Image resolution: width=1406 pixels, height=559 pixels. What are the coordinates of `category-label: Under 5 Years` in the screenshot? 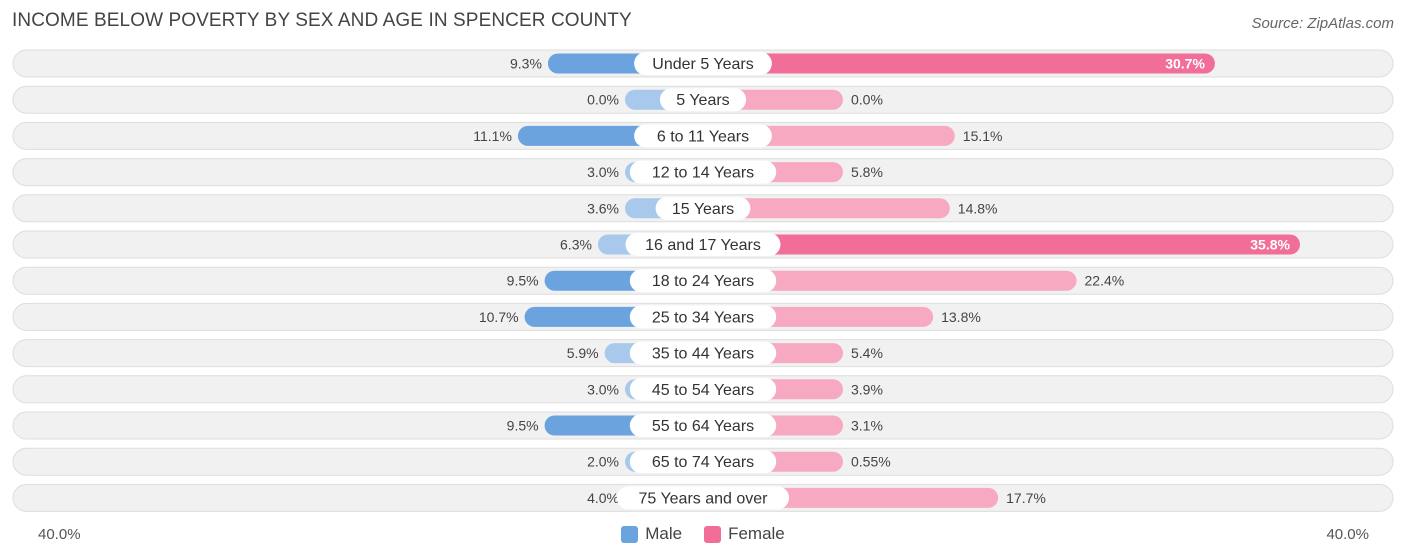 It's located at (702, 64).